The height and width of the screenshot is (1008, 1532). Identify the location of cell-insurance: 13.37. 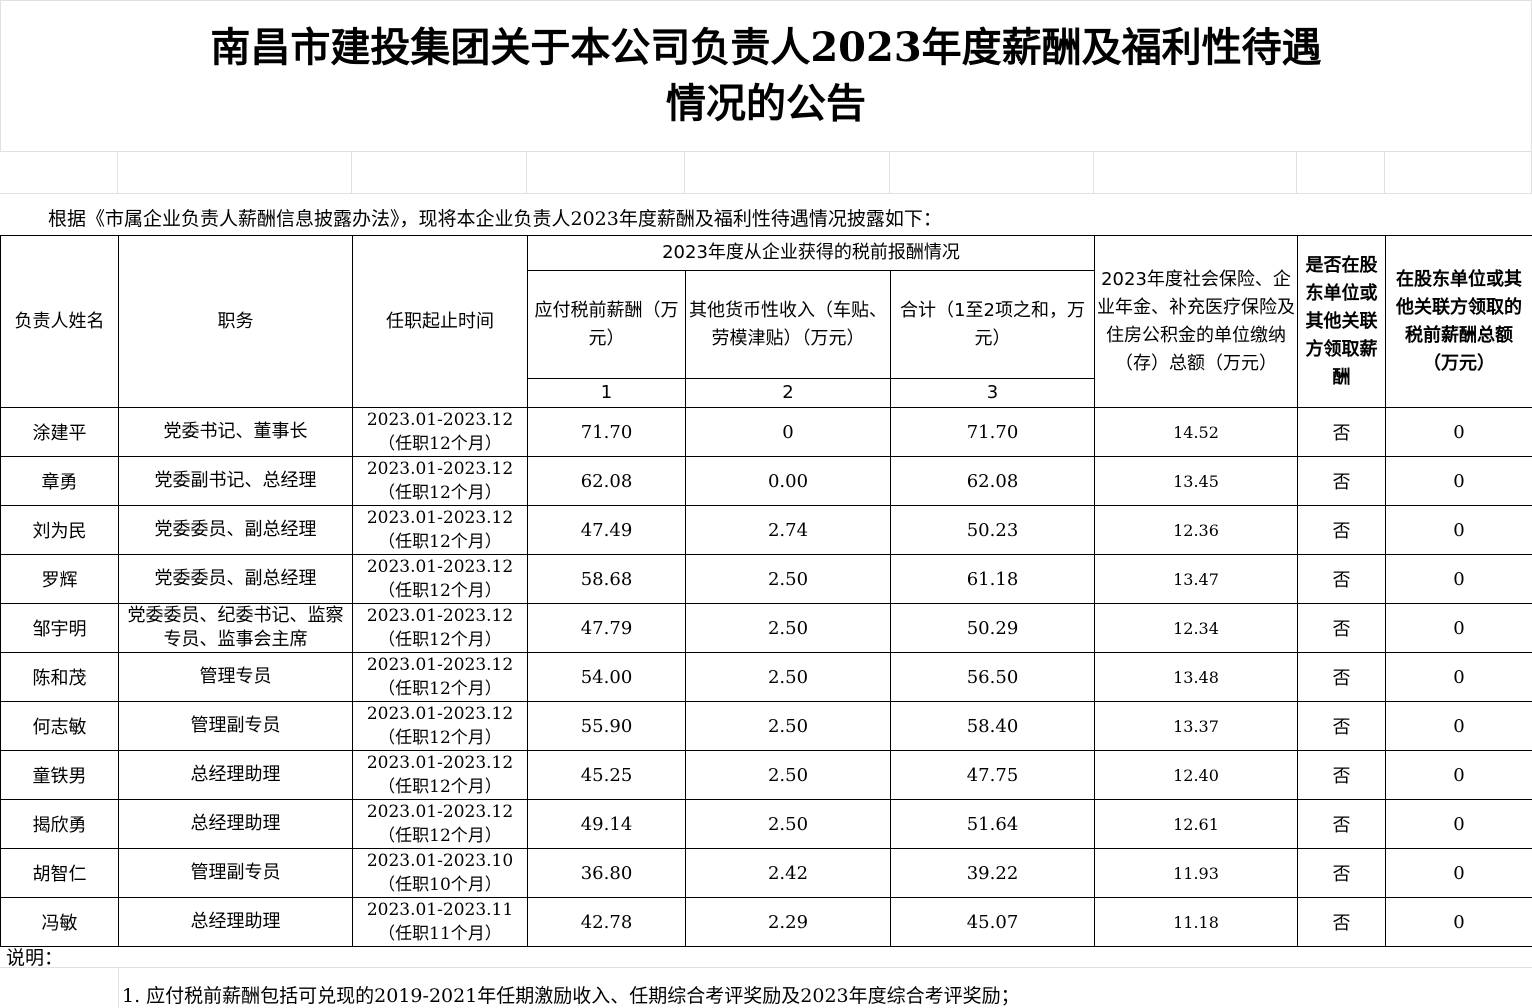
(1196, 726).